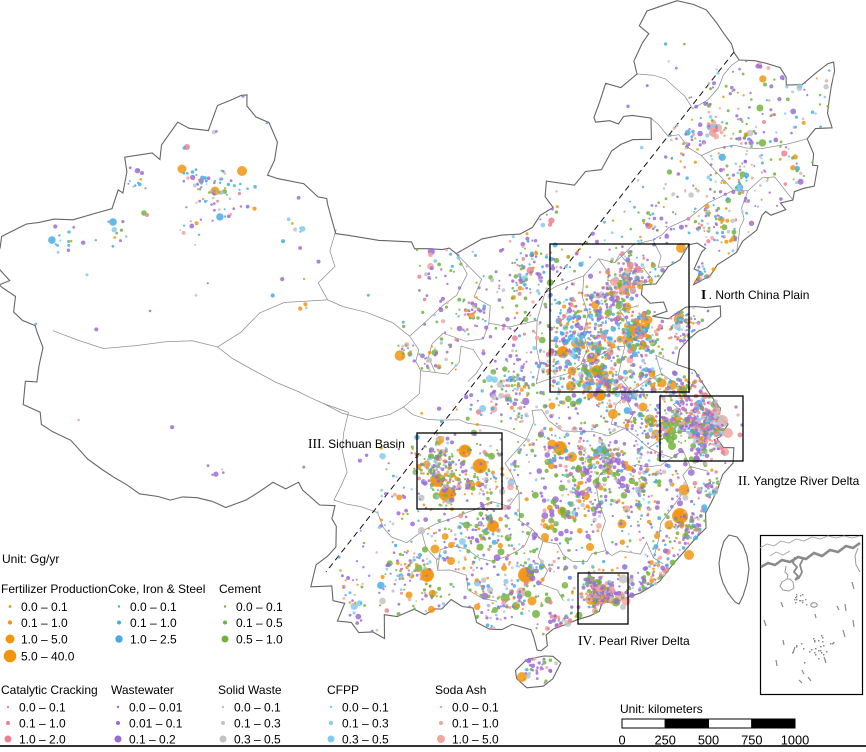 The height and width of the screenshot is (752, 866). I want to click on svg-text: 0.01 – 0.1, so click(156, 724).